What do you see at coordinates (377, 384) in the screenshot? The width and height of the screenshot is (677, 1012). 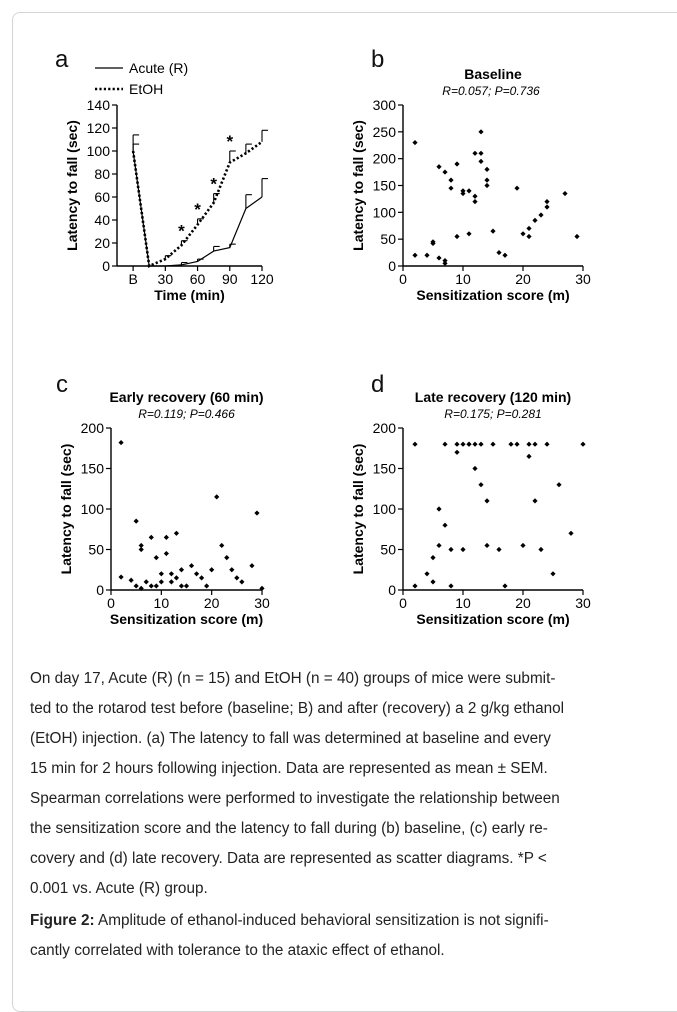 I see `panel-letter: d` at bounding box center [377, 384].